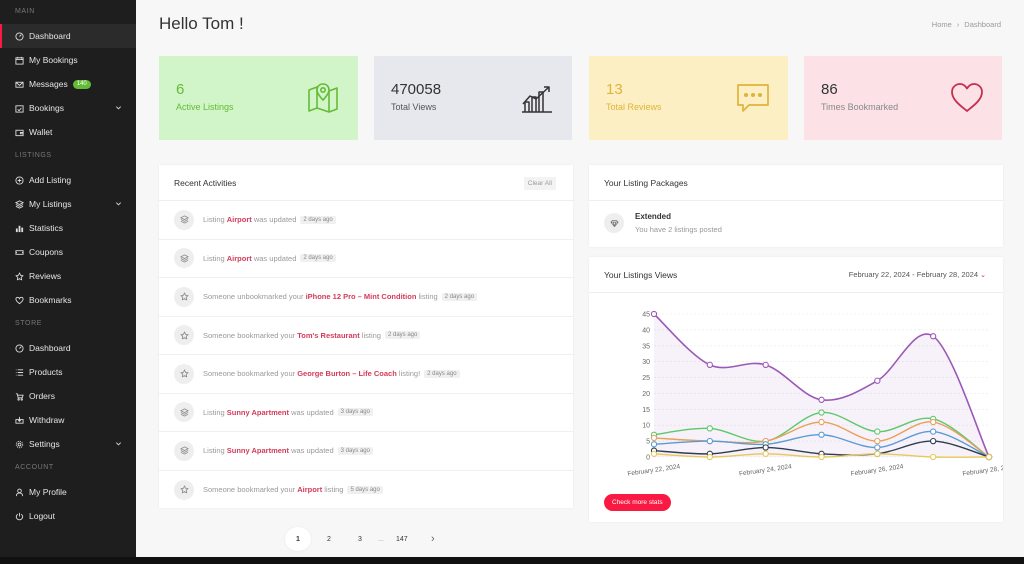  Describe the element at coordinates (648, 458) in the screenshot. I see `y-tick-label: 0` at that location.